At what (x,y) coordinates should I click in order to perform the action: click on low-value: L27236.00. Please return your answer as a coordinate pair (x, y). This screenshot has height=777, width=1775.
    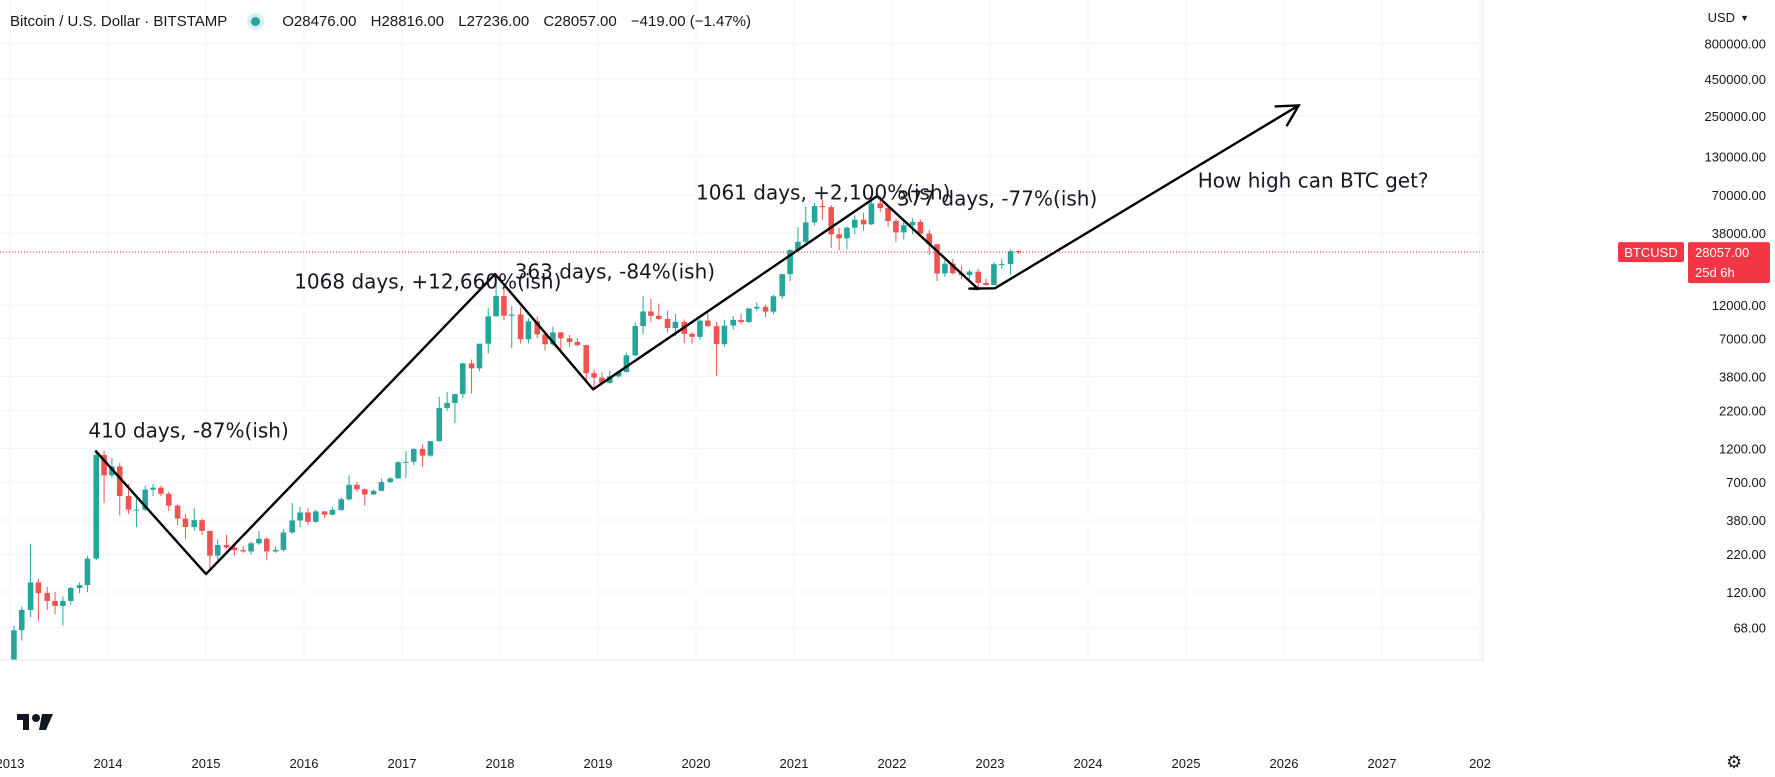
    Looking at the image, I should click on (494, 21).